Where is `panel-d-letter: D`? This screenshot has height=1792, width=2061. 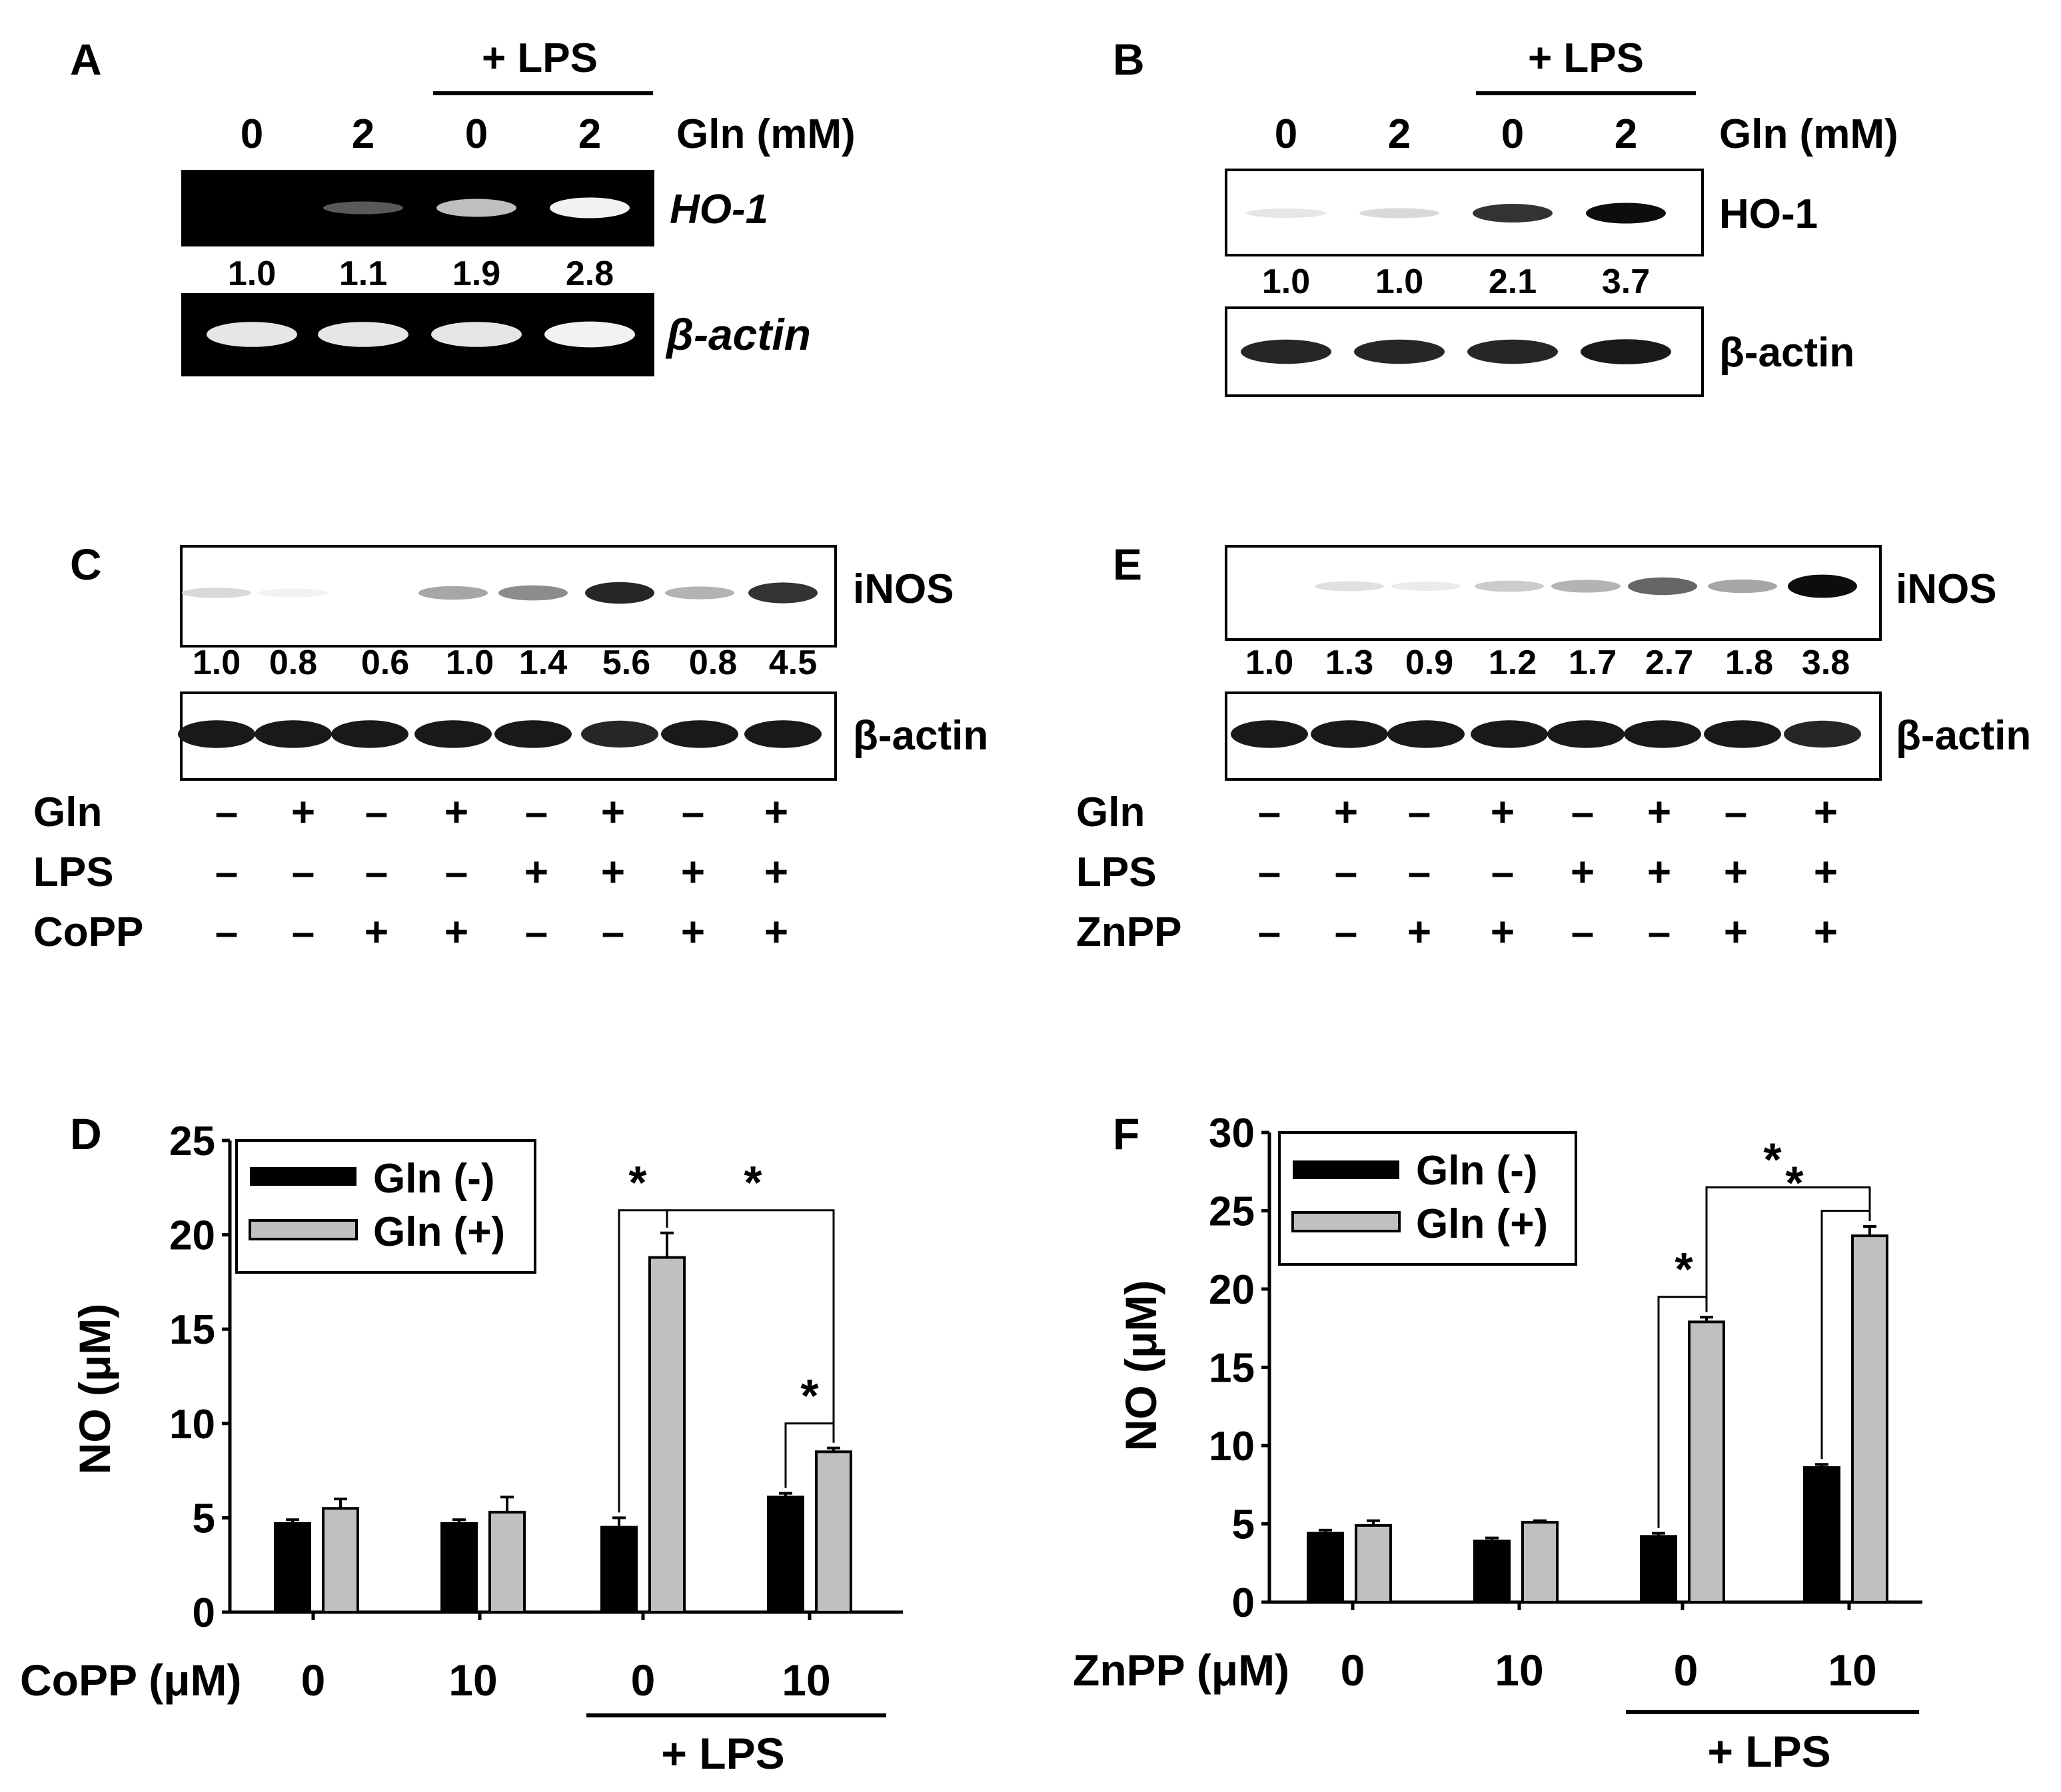
panel-d-letter: D is located at coordinates (86, 1133).